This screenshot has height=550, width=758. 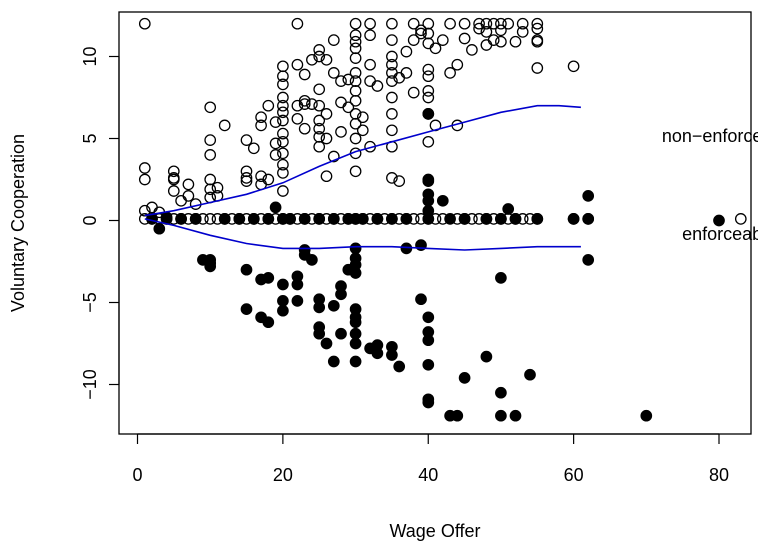 What do you see at coordinates (720, 234) in the screenshot?
I see `annotation-label: enforceable contracts` at bounding box center [720, 234].